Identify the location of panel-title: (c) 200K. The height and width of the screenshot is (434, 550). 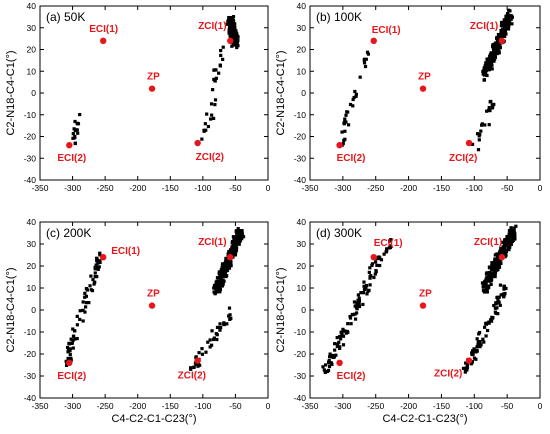
(68, 233).